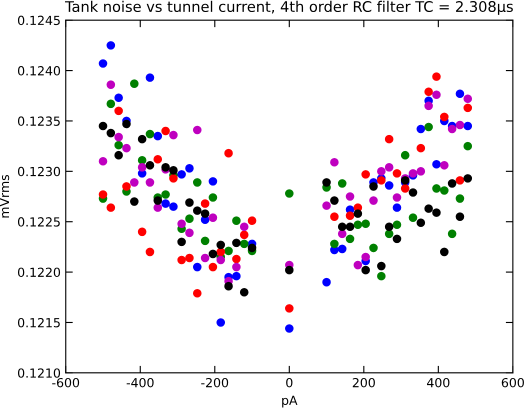  Describe the element at coordinates (39, 71) in the screenshot. I see `y-tick-label: 0.1240` at that location.